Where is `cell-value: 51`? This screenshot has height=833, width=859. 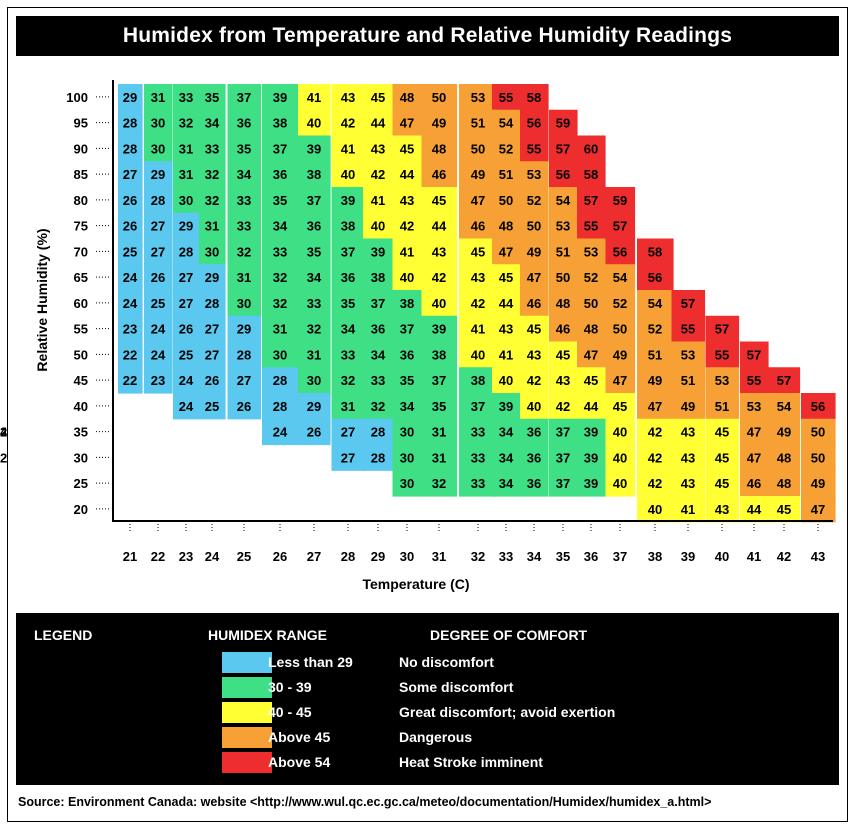 cell-value: 51 is located at coordinates (688, 380).